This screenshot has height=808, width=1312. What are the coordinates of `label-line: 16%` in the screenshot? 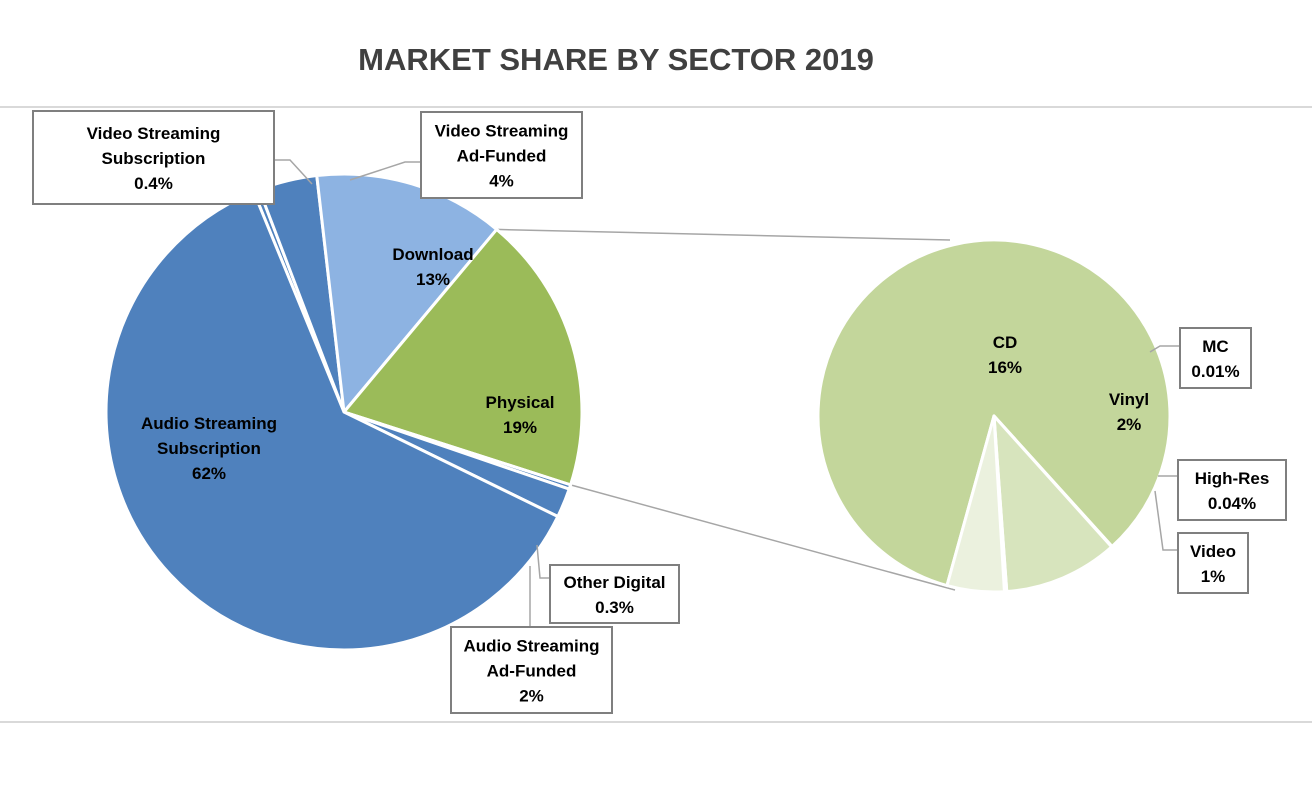 It's located at (1005, 367).